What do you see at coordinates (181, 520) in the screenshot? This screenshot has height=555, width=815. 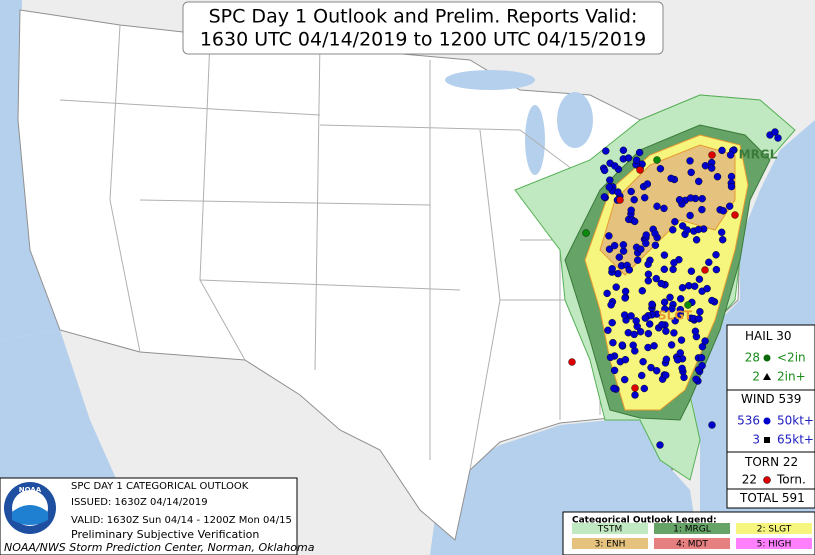 I see `footer-line: VALID: 1630Z Sun 04/14 - 1200Z Mon 04/15` at bounding box center [181, 520].